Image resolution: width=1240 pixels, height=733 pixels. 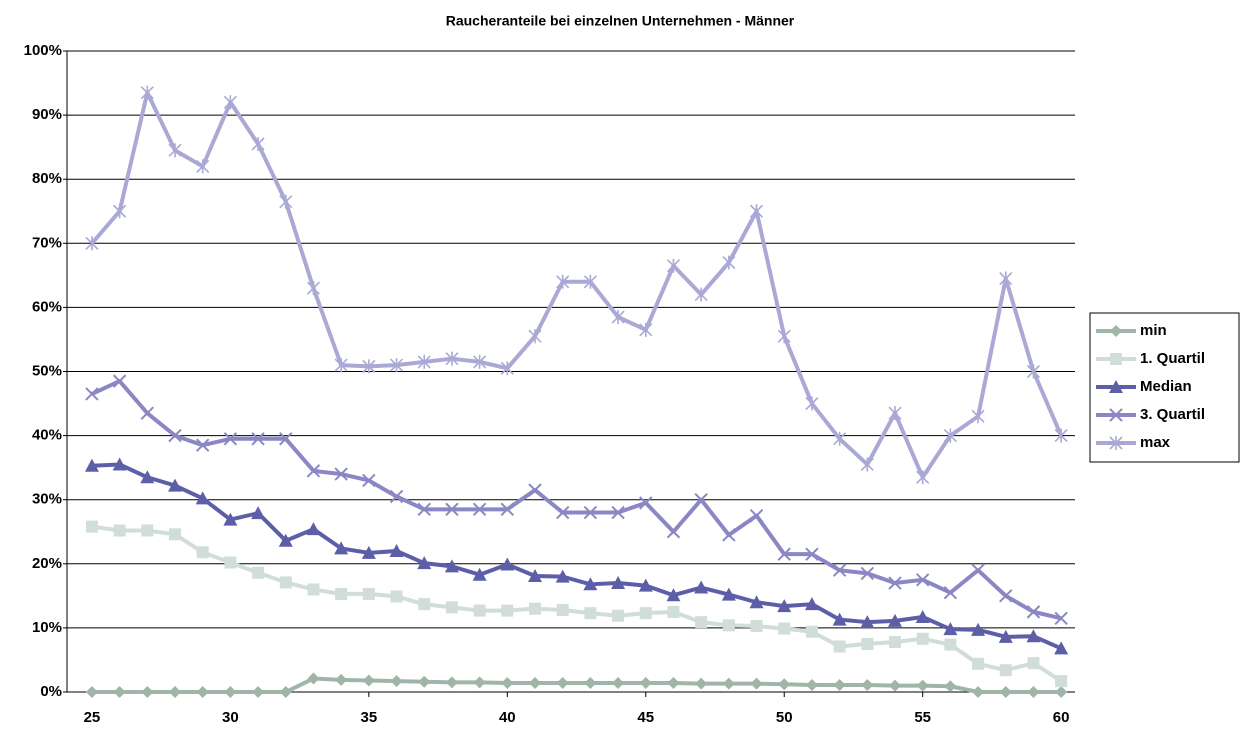 What do you see at coordinates (576, 685) in the screenshot?
I see `series-line` at bounding box center [576, 685].